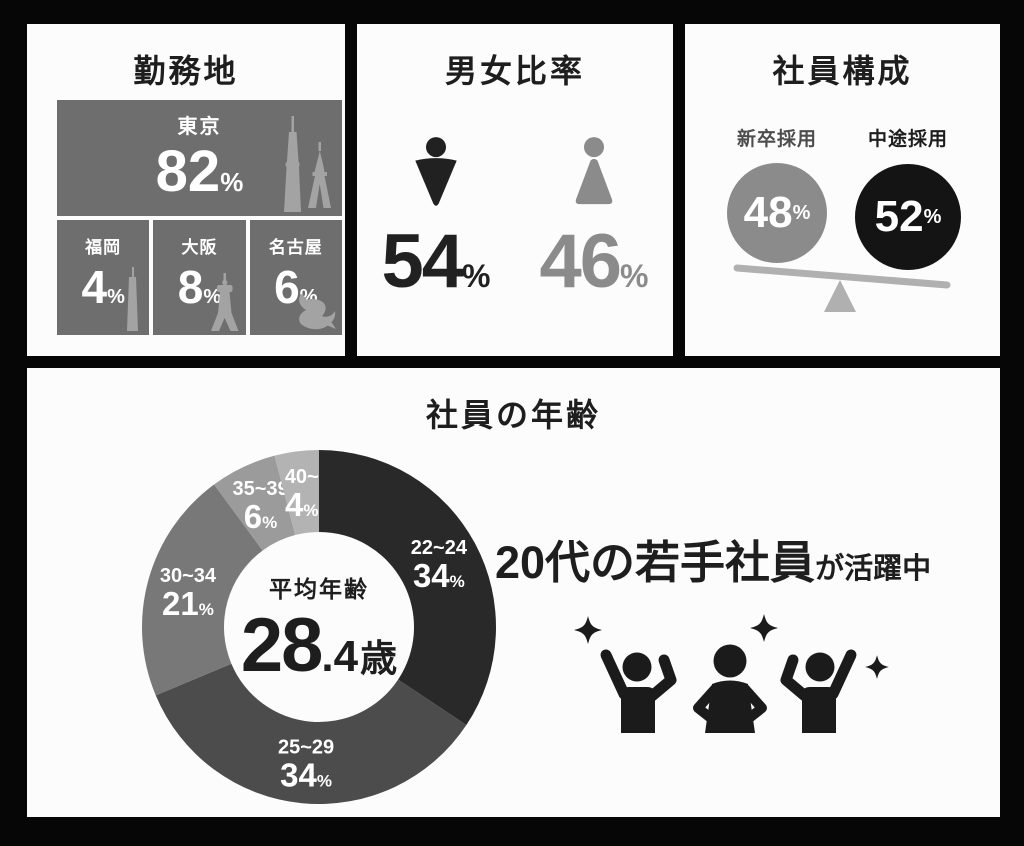 Image resolution: width=1024 pixels, height=846 pixels. I want to click on location-box-nagoya: 名古屋 6%, so click(295, 277).